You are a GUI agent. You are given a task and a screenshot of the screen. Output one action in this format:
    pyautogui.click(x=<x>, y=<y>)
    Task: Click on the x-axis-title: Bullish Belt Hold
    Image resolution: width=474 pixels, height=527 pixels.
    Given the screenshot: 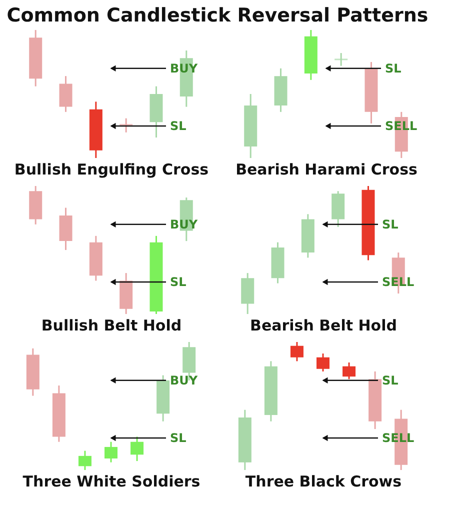 What is the action you would take?
    pyautogui.click(x=111, y=325)
    